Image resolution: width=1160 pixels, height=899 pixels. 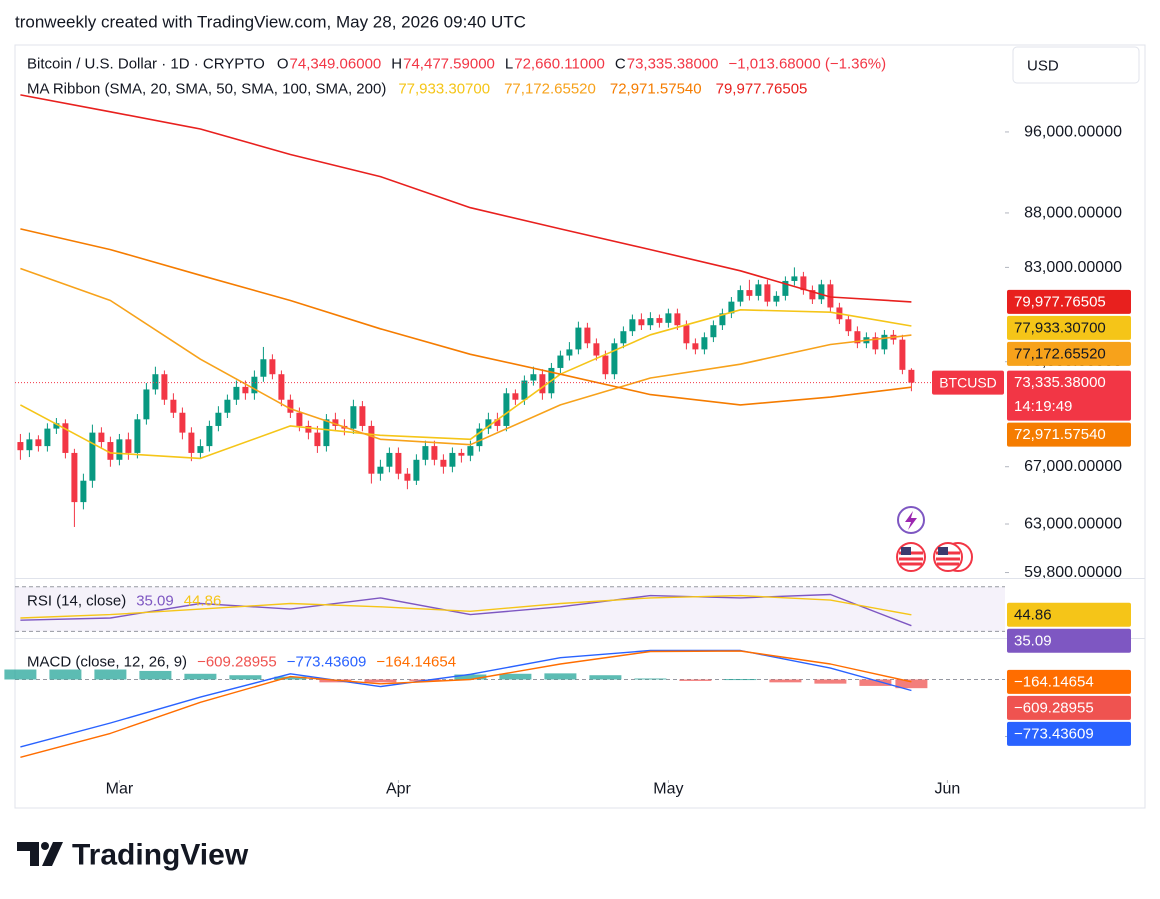 I want to click on x-tick-label: Apr, so click(x=399, y=789).